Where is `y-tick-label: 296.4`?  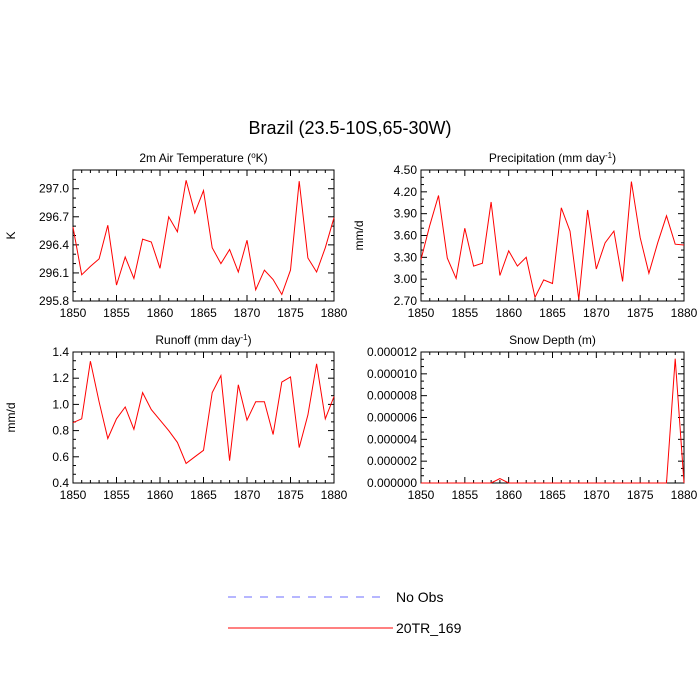 y-tick-label: 296.4 is located at coordinates (54, 245).